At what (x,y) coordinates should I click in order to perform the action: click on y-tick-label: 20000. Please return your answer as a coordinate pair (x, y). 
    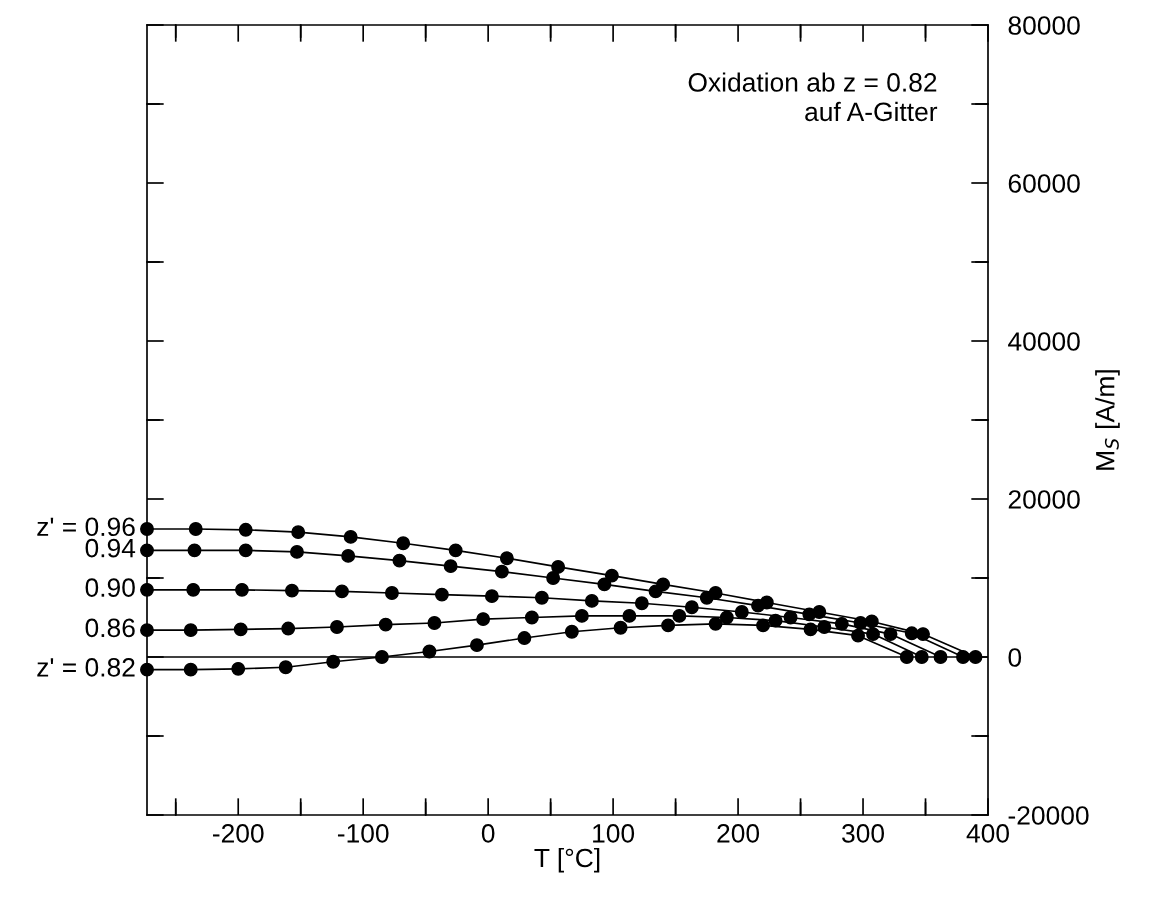
    Looking at the image, I should click on (1044, 499).